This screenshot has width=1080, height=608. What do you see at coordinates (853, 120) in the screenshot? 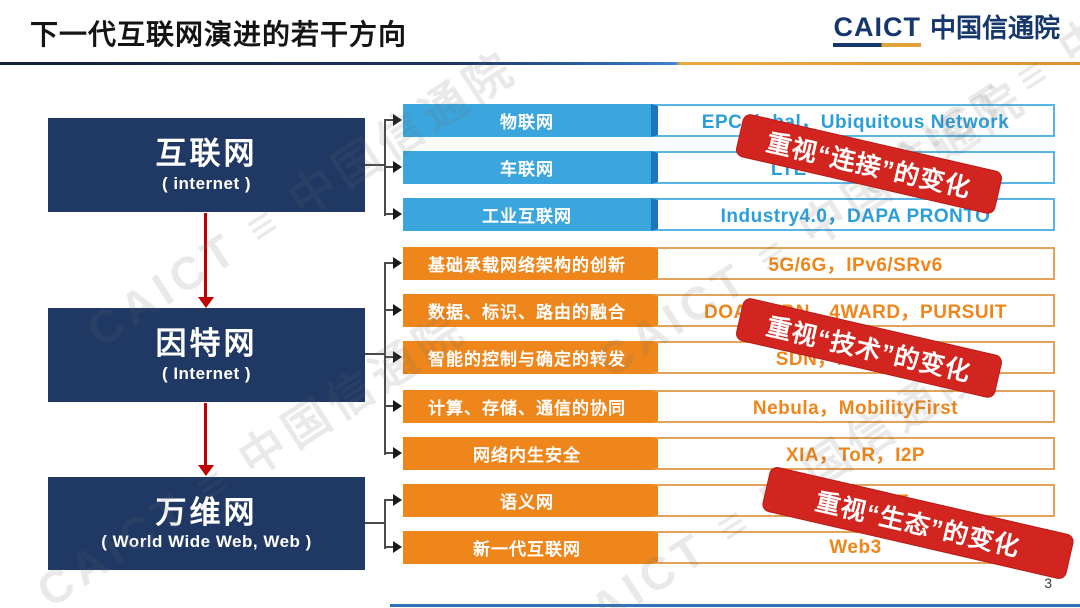
I see `row-value: EPCglobal，Ubiquitous Network` at bounding box center [853, 120].